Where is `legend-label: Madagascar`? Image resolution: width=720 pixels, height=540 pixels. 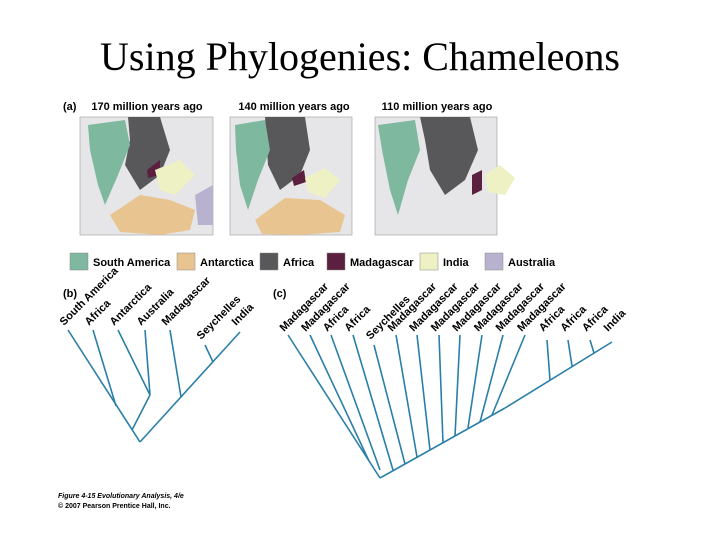 legend-label: Madagascar is located at coordinates (382, 263).